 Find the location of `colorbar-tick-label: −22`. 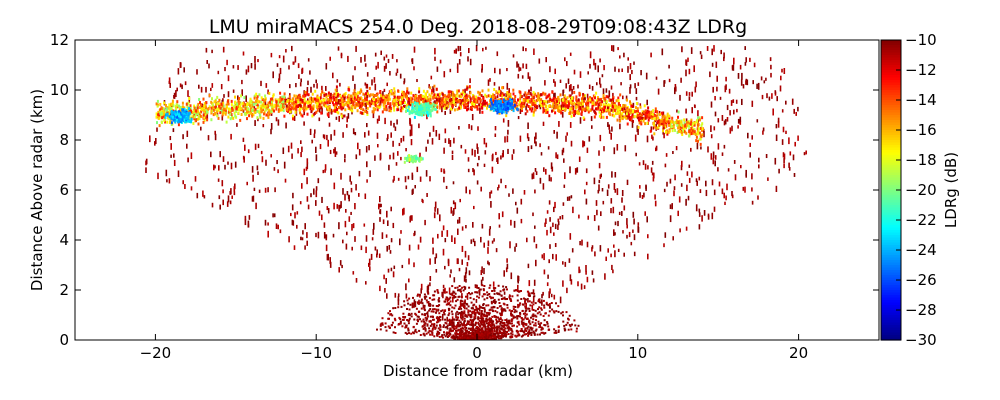

colorbar-tick-label: −22 is located at coordinates (921, 220).